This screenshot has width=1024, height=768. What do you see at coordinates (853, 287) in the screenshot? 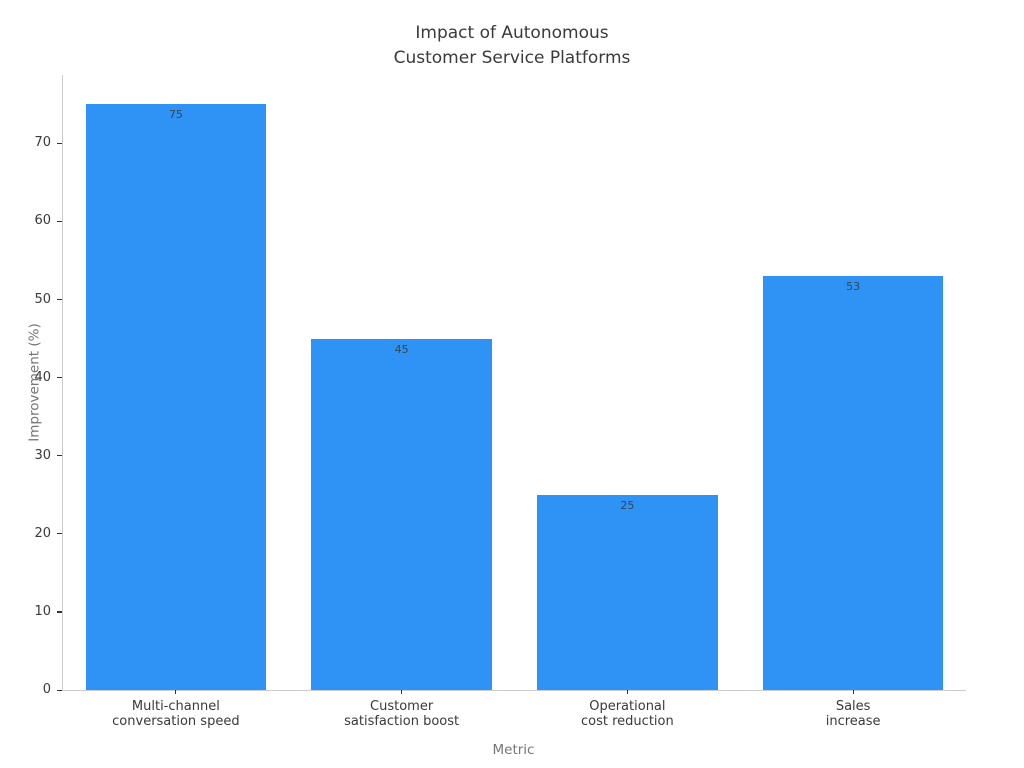
I see `bar-value-label: 53` at bounding box center [853, 287].